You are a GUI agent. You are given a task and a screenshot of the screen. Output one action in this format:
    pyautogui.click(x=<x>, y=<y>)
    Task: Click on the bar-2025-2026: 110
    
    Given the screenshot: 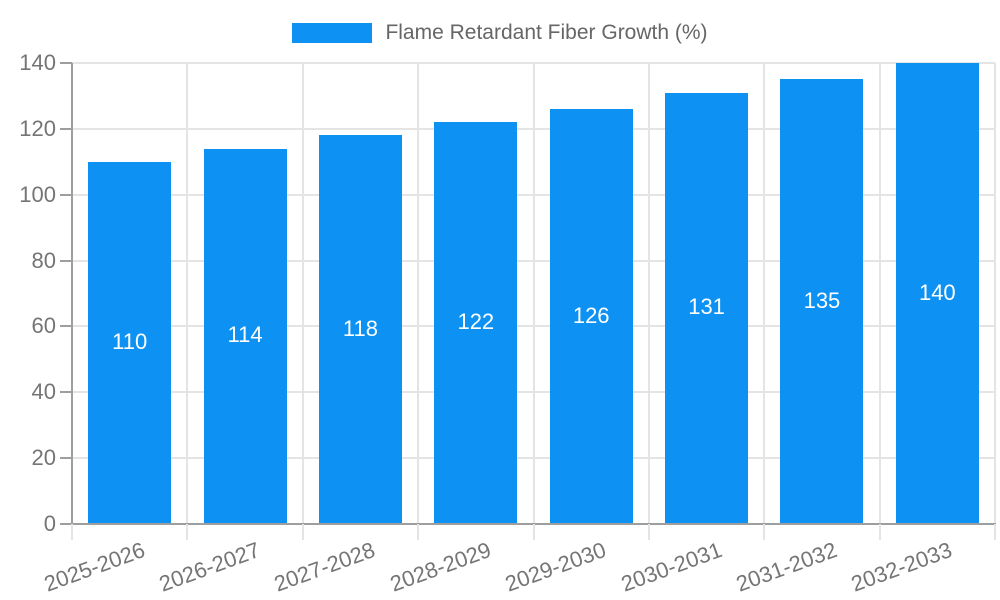 What is the action you would take?
    pyautogui.click(x=130, y=342)
    